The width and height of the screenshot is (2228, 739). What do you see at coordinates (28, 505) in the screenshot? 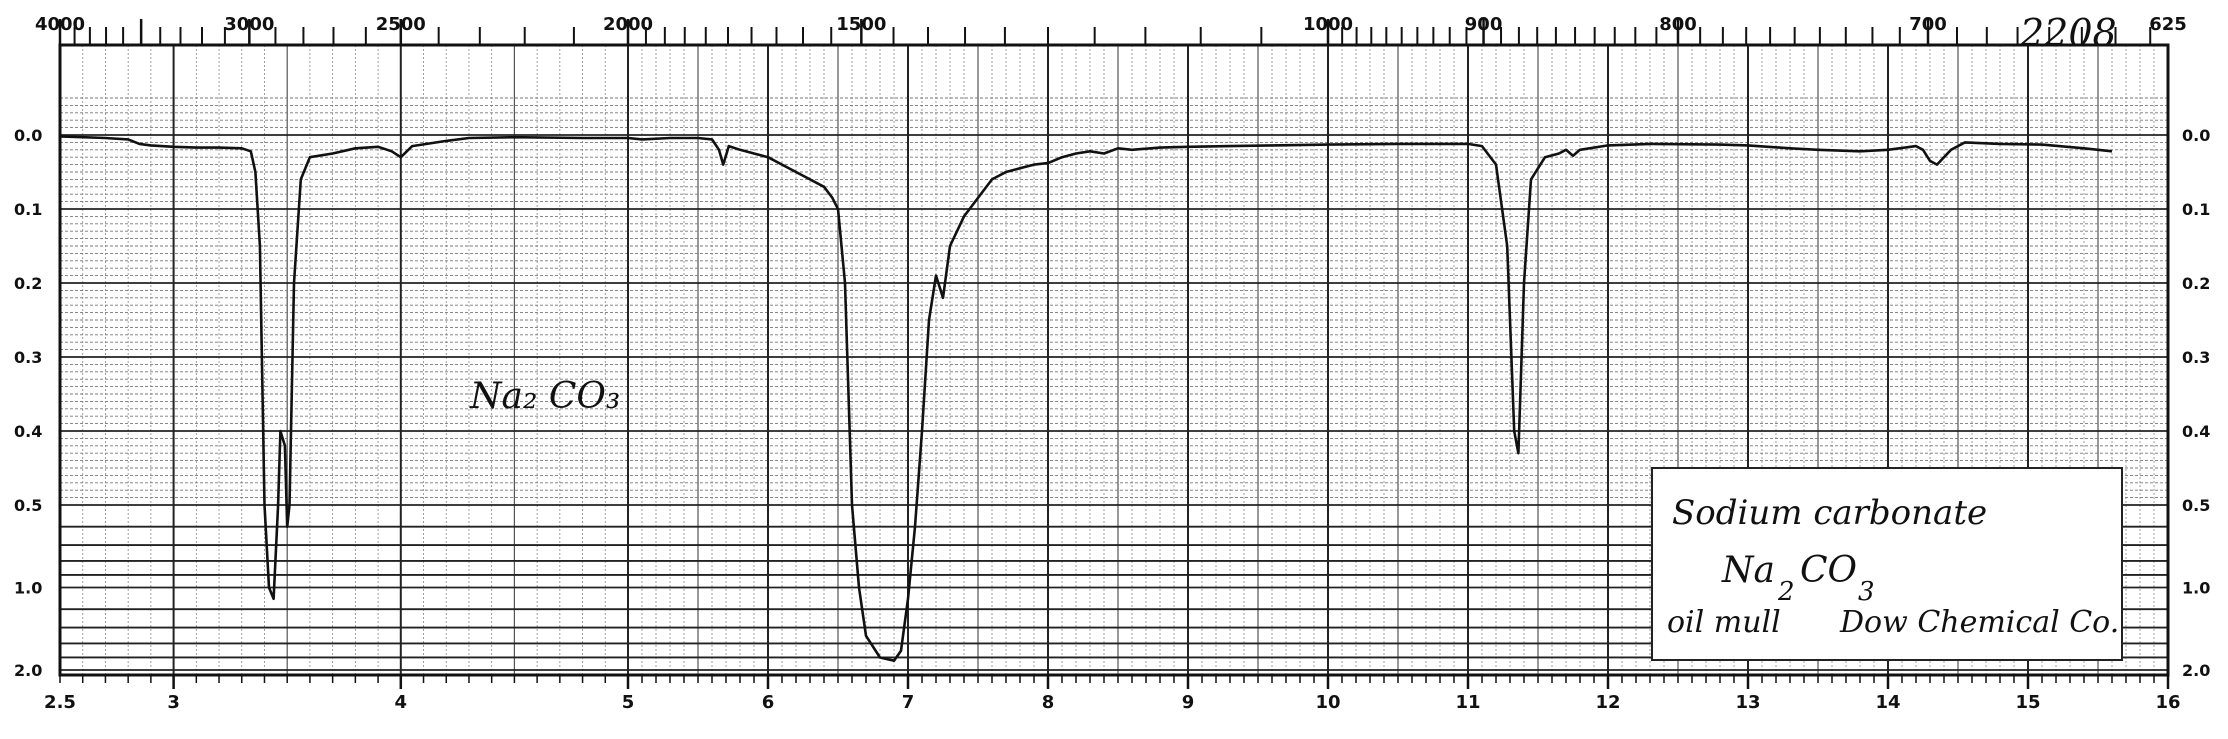
I see `left-tick-label: 0.5` at bounding box center [28, 505].